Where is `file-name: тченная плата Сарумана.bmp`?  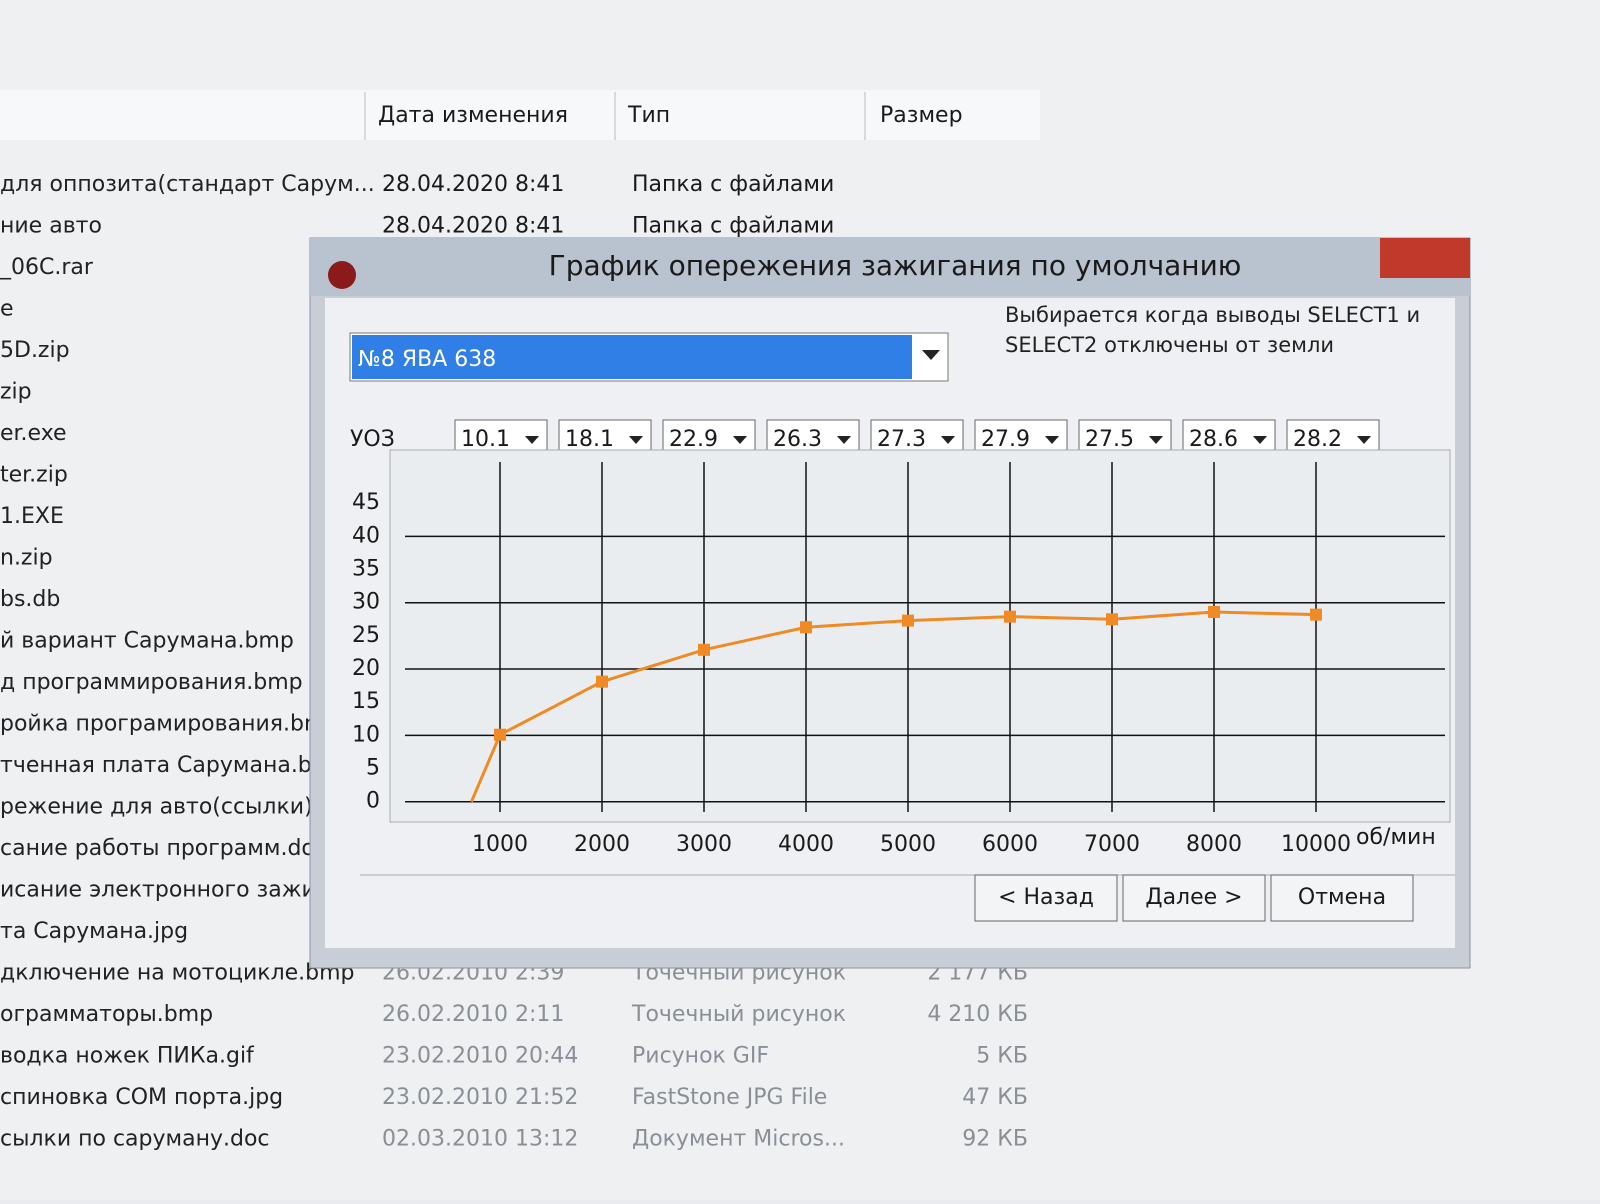 file-name: тченная плата Сарумана.bmp is located at coordinates (173, 765).